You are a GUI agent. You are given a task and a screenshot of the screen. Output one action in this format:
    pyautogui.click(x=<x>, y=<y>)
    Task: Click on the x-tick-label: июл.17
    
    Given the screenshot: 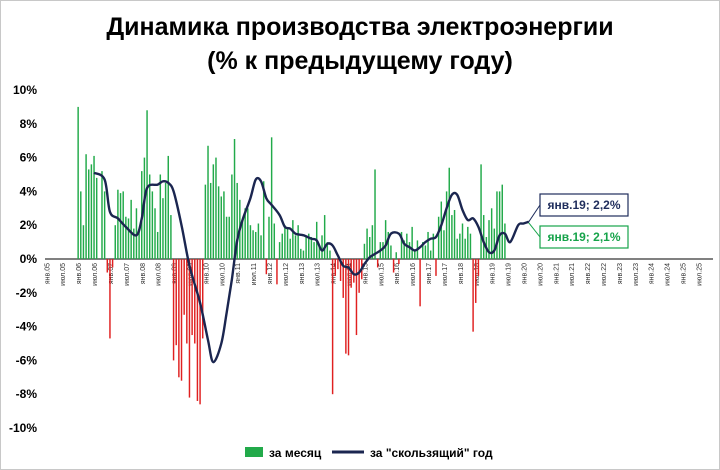 What is the action you would take?
    pyautogui.click(x=445, y=274)
    